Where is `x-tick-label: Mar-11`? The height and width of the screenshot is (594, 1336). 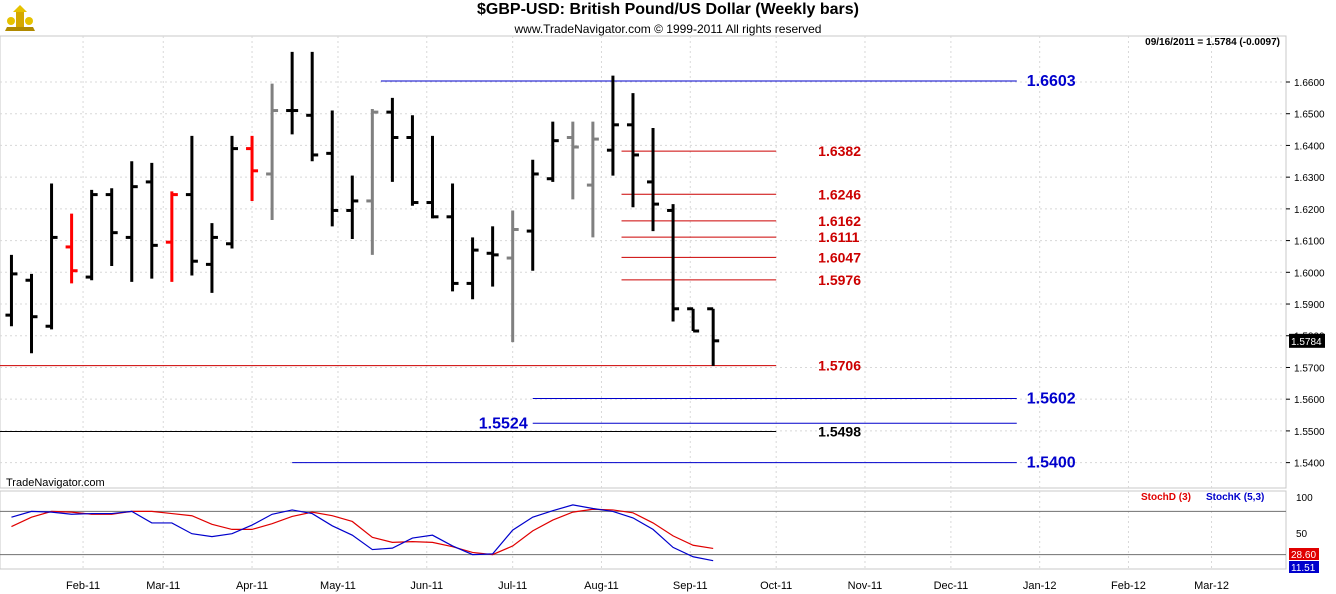
x-tick-label: Mar-11 is located at coordinates (163, 586).